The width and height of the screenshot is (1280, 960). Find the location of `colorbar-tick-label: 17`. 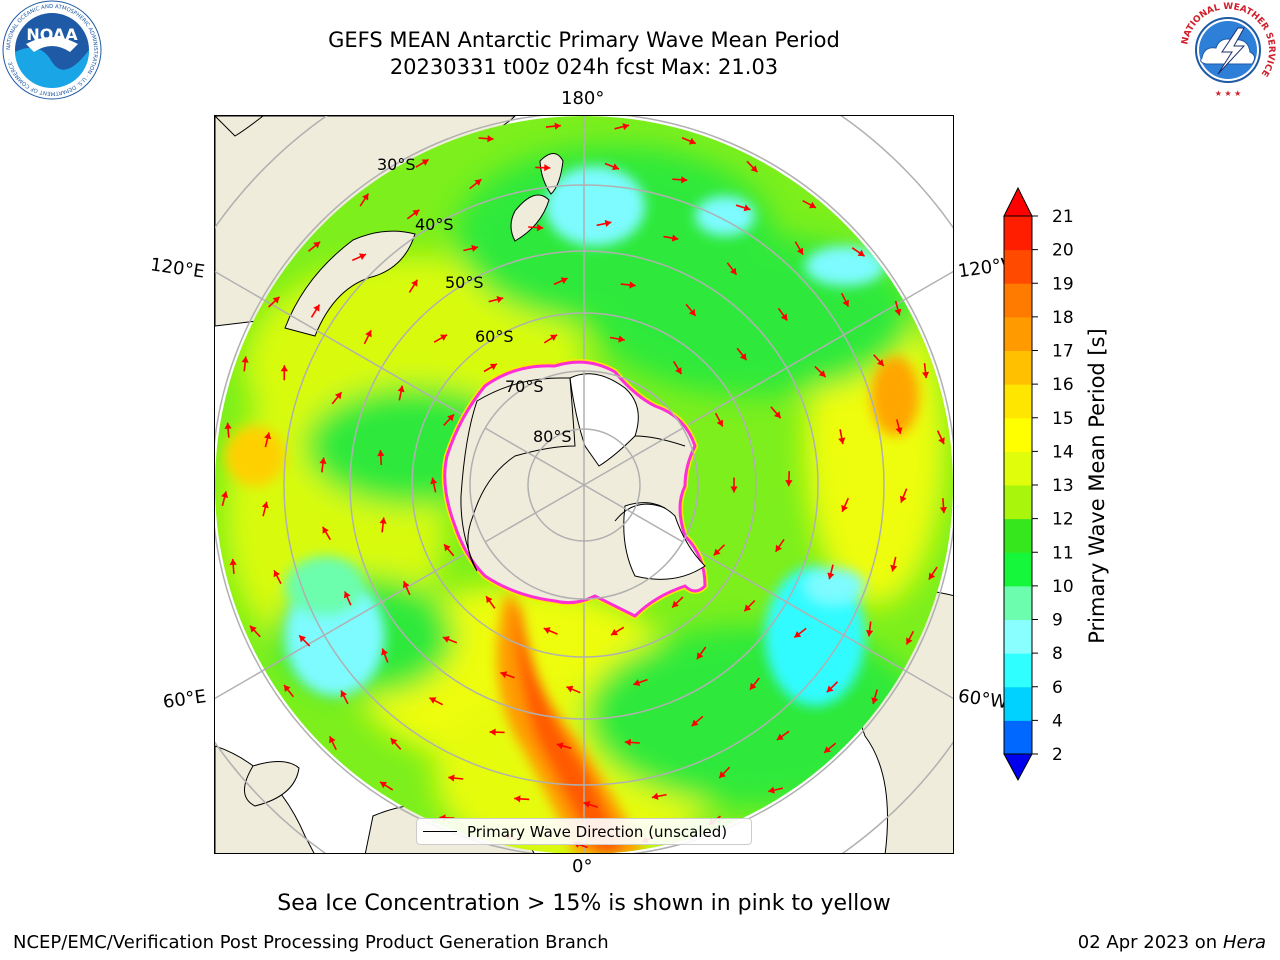

colorbar-tick-label: 17 is located at coordinates (1063, 352).